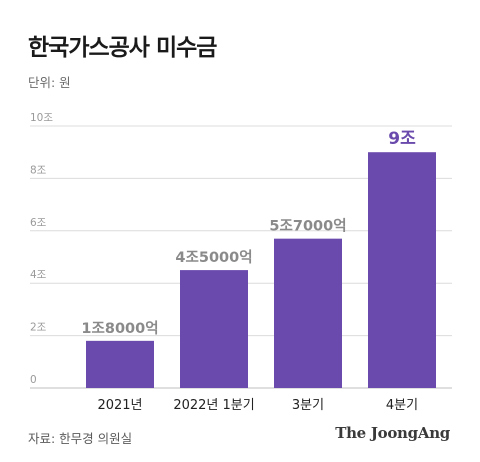 This screenshot has height=462, width=480. What do you see at coordinates (119, 328) in the screenshot?
I see `bar-value-label: 1조8000억` at bounding box center [119, 328].